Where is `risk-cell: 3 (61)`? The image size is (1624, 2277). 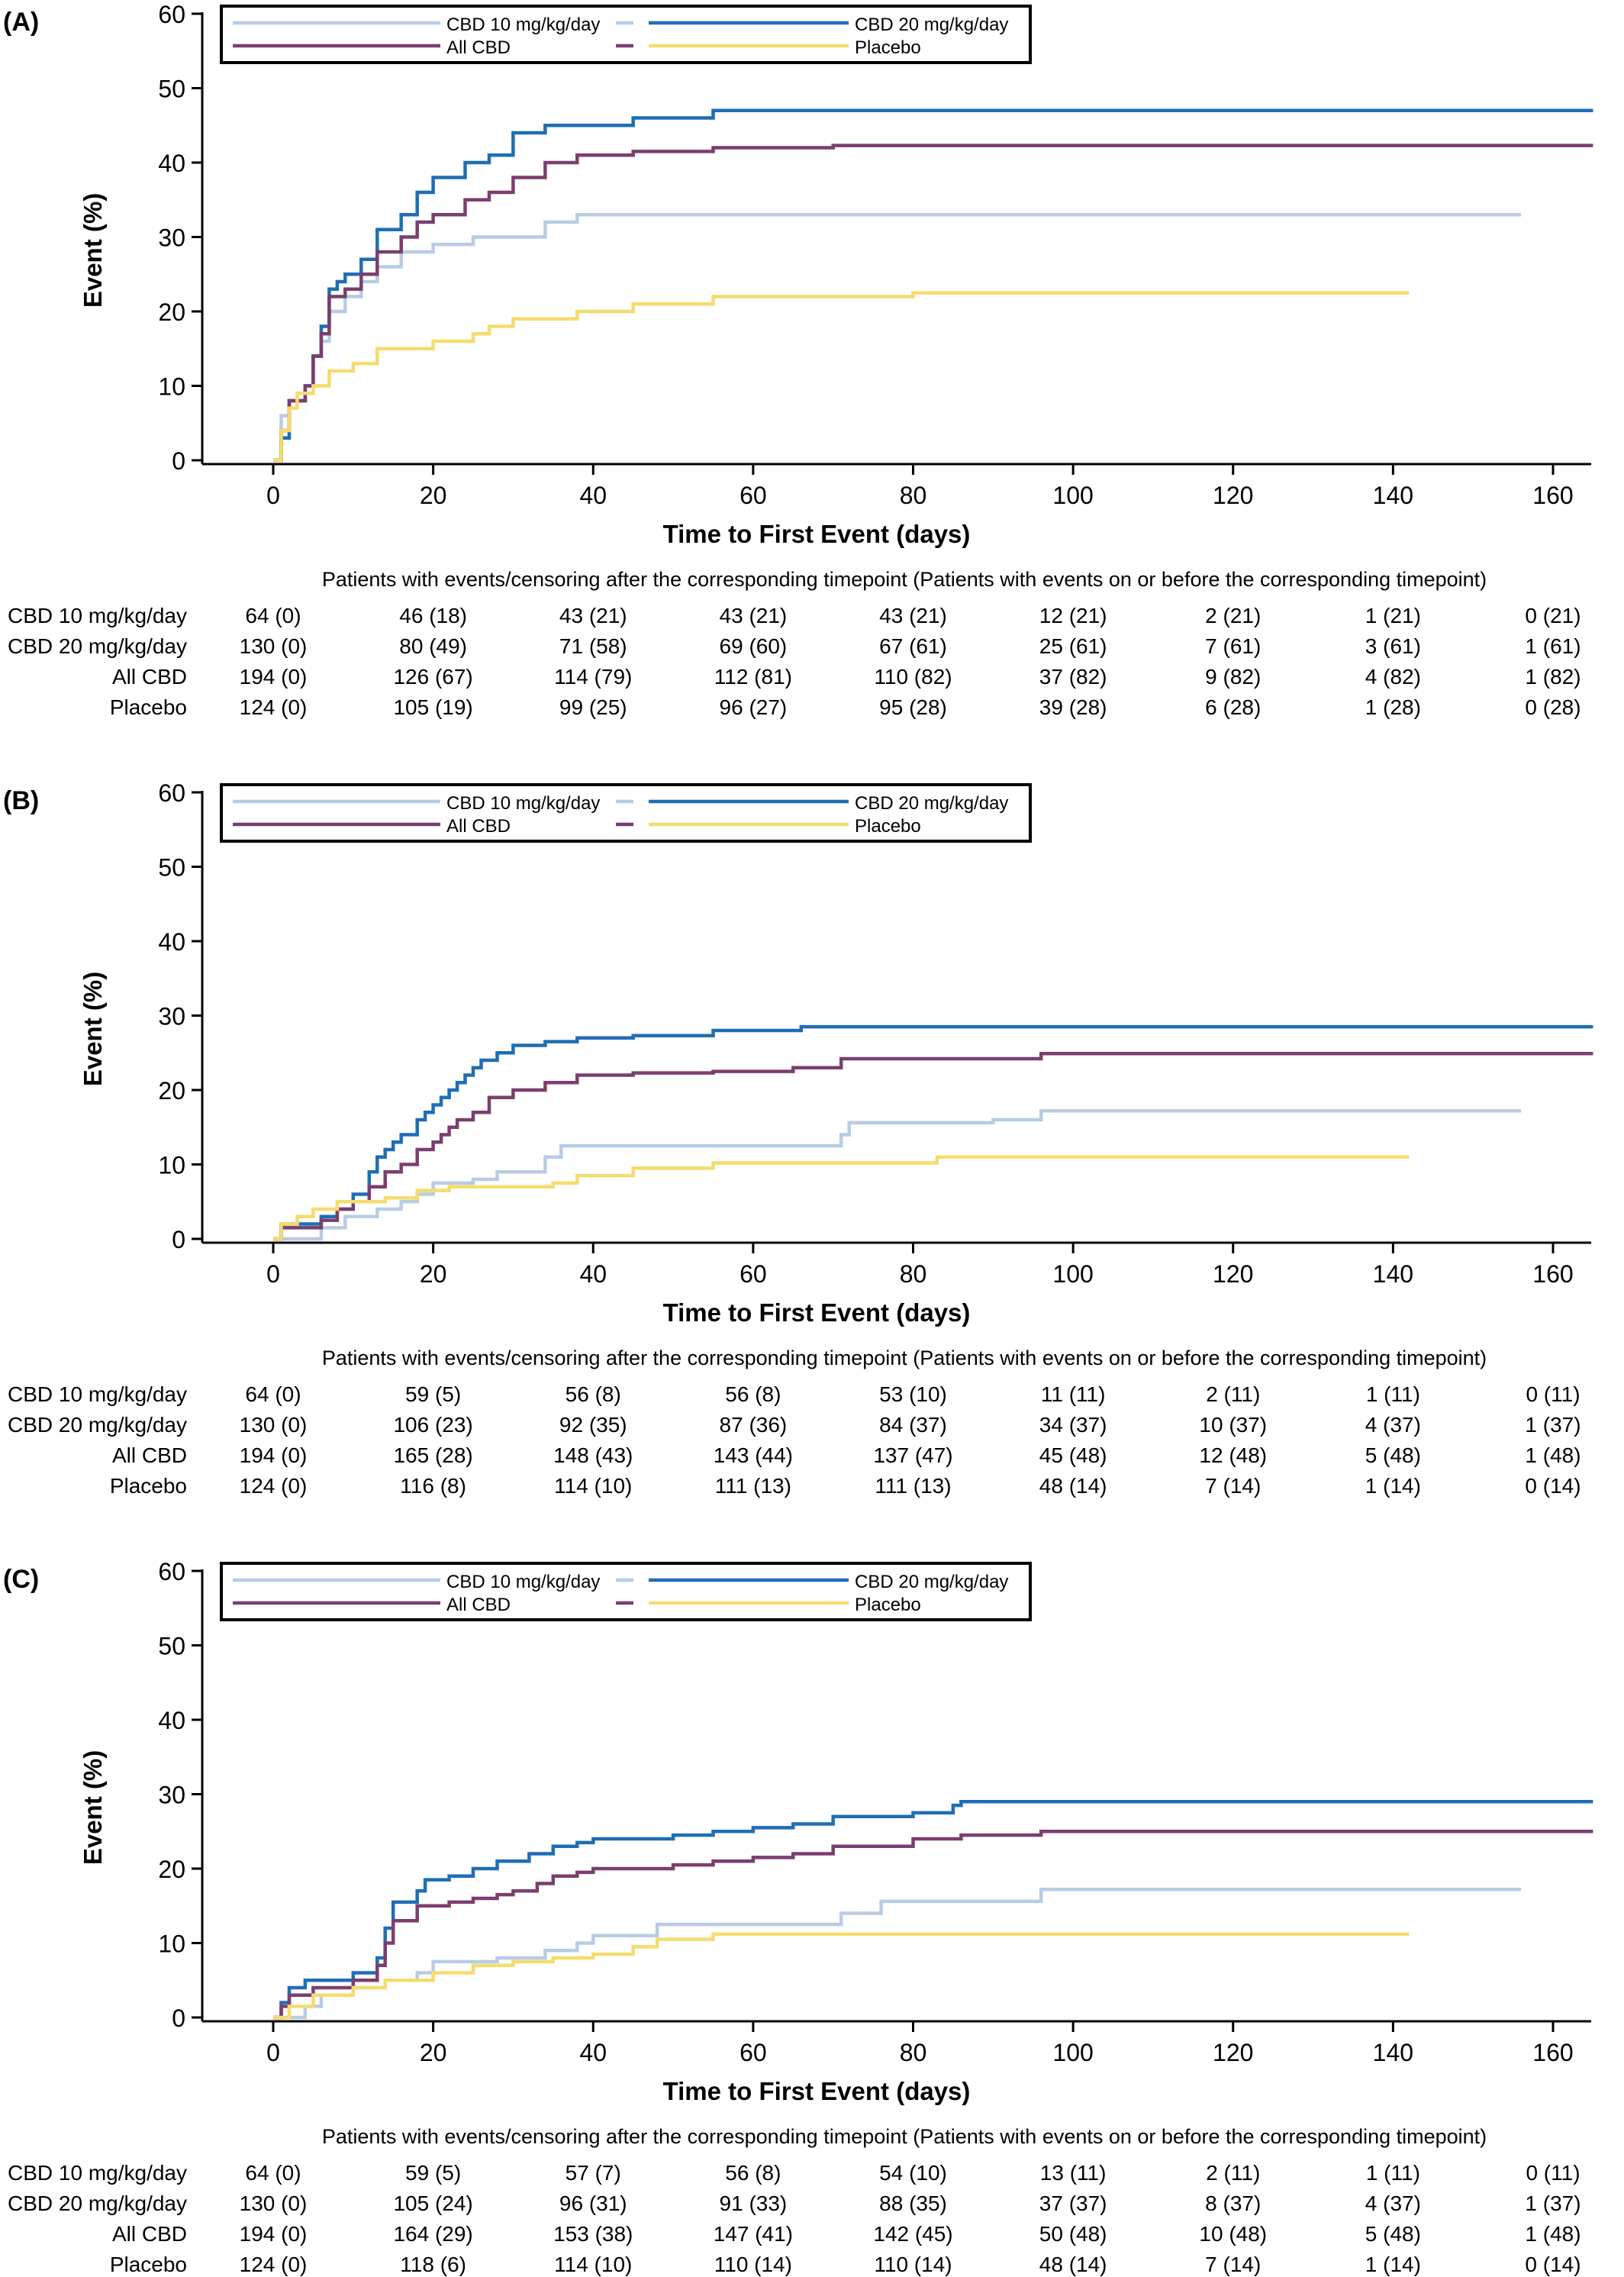
risk-cell: 3 (61) is located at coordinates (1393, 646).